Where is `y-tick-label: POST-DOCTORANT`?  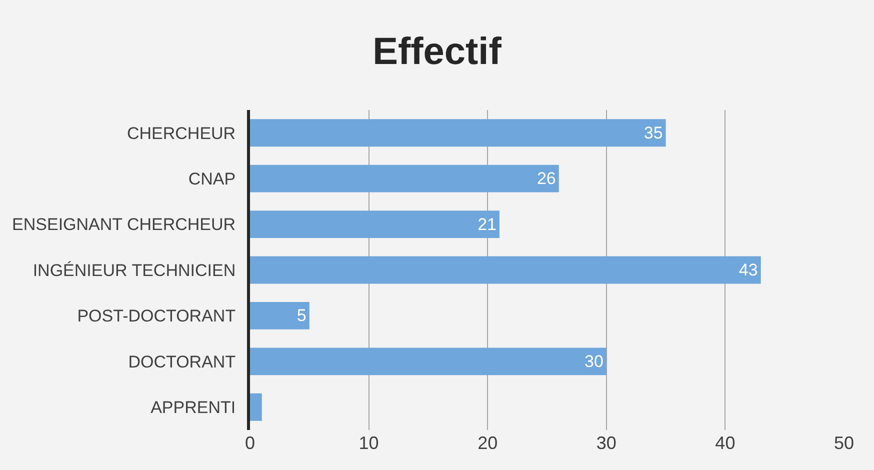 y-tick-label: POST-DOCTORANT is located at coordinates (156, 316).